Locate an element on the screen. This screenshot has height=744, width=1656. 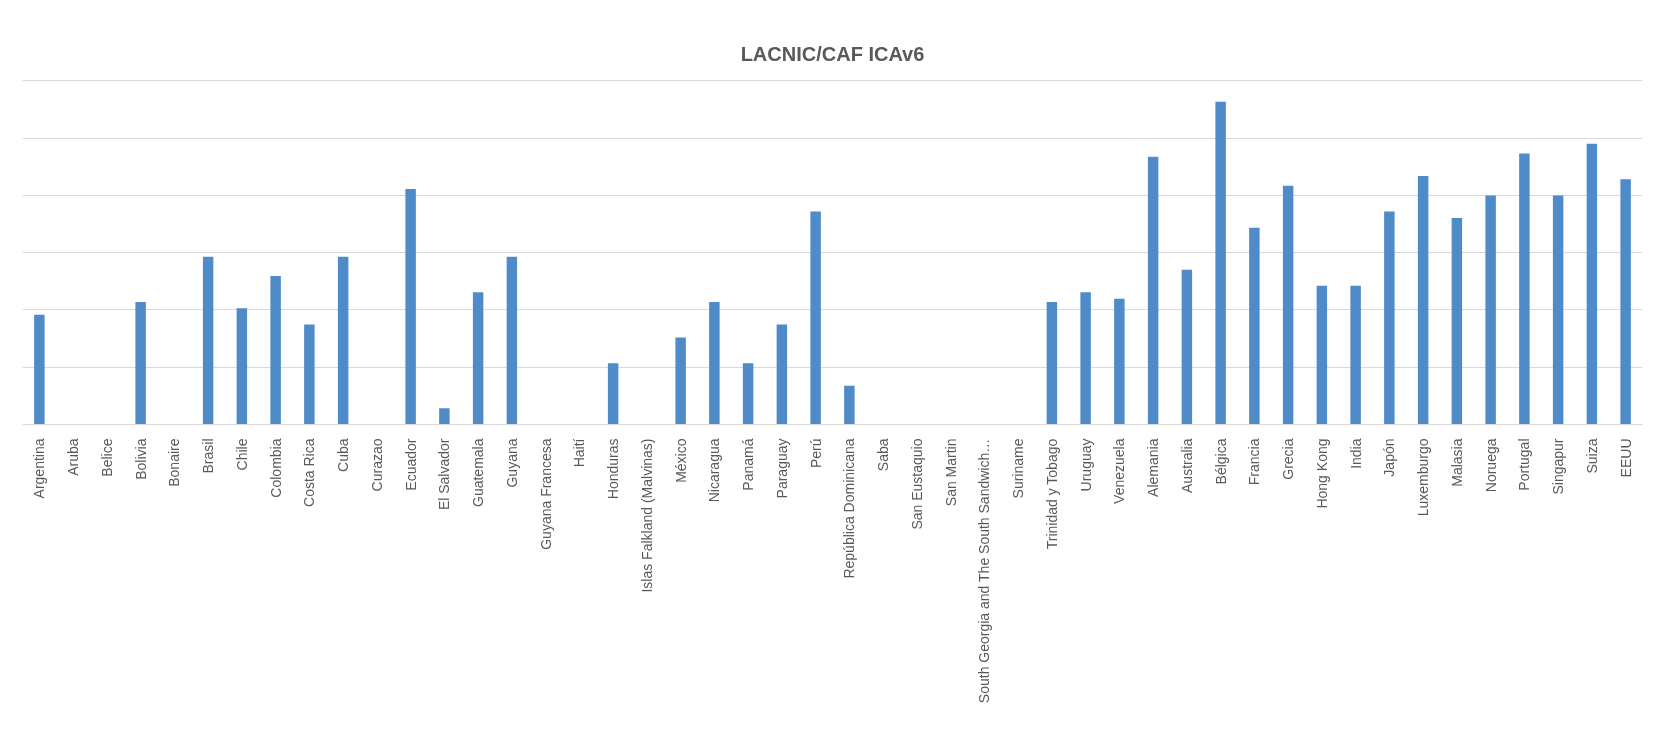
x-tick-label: Luxemburgo is located at coordinates (1423, 477).